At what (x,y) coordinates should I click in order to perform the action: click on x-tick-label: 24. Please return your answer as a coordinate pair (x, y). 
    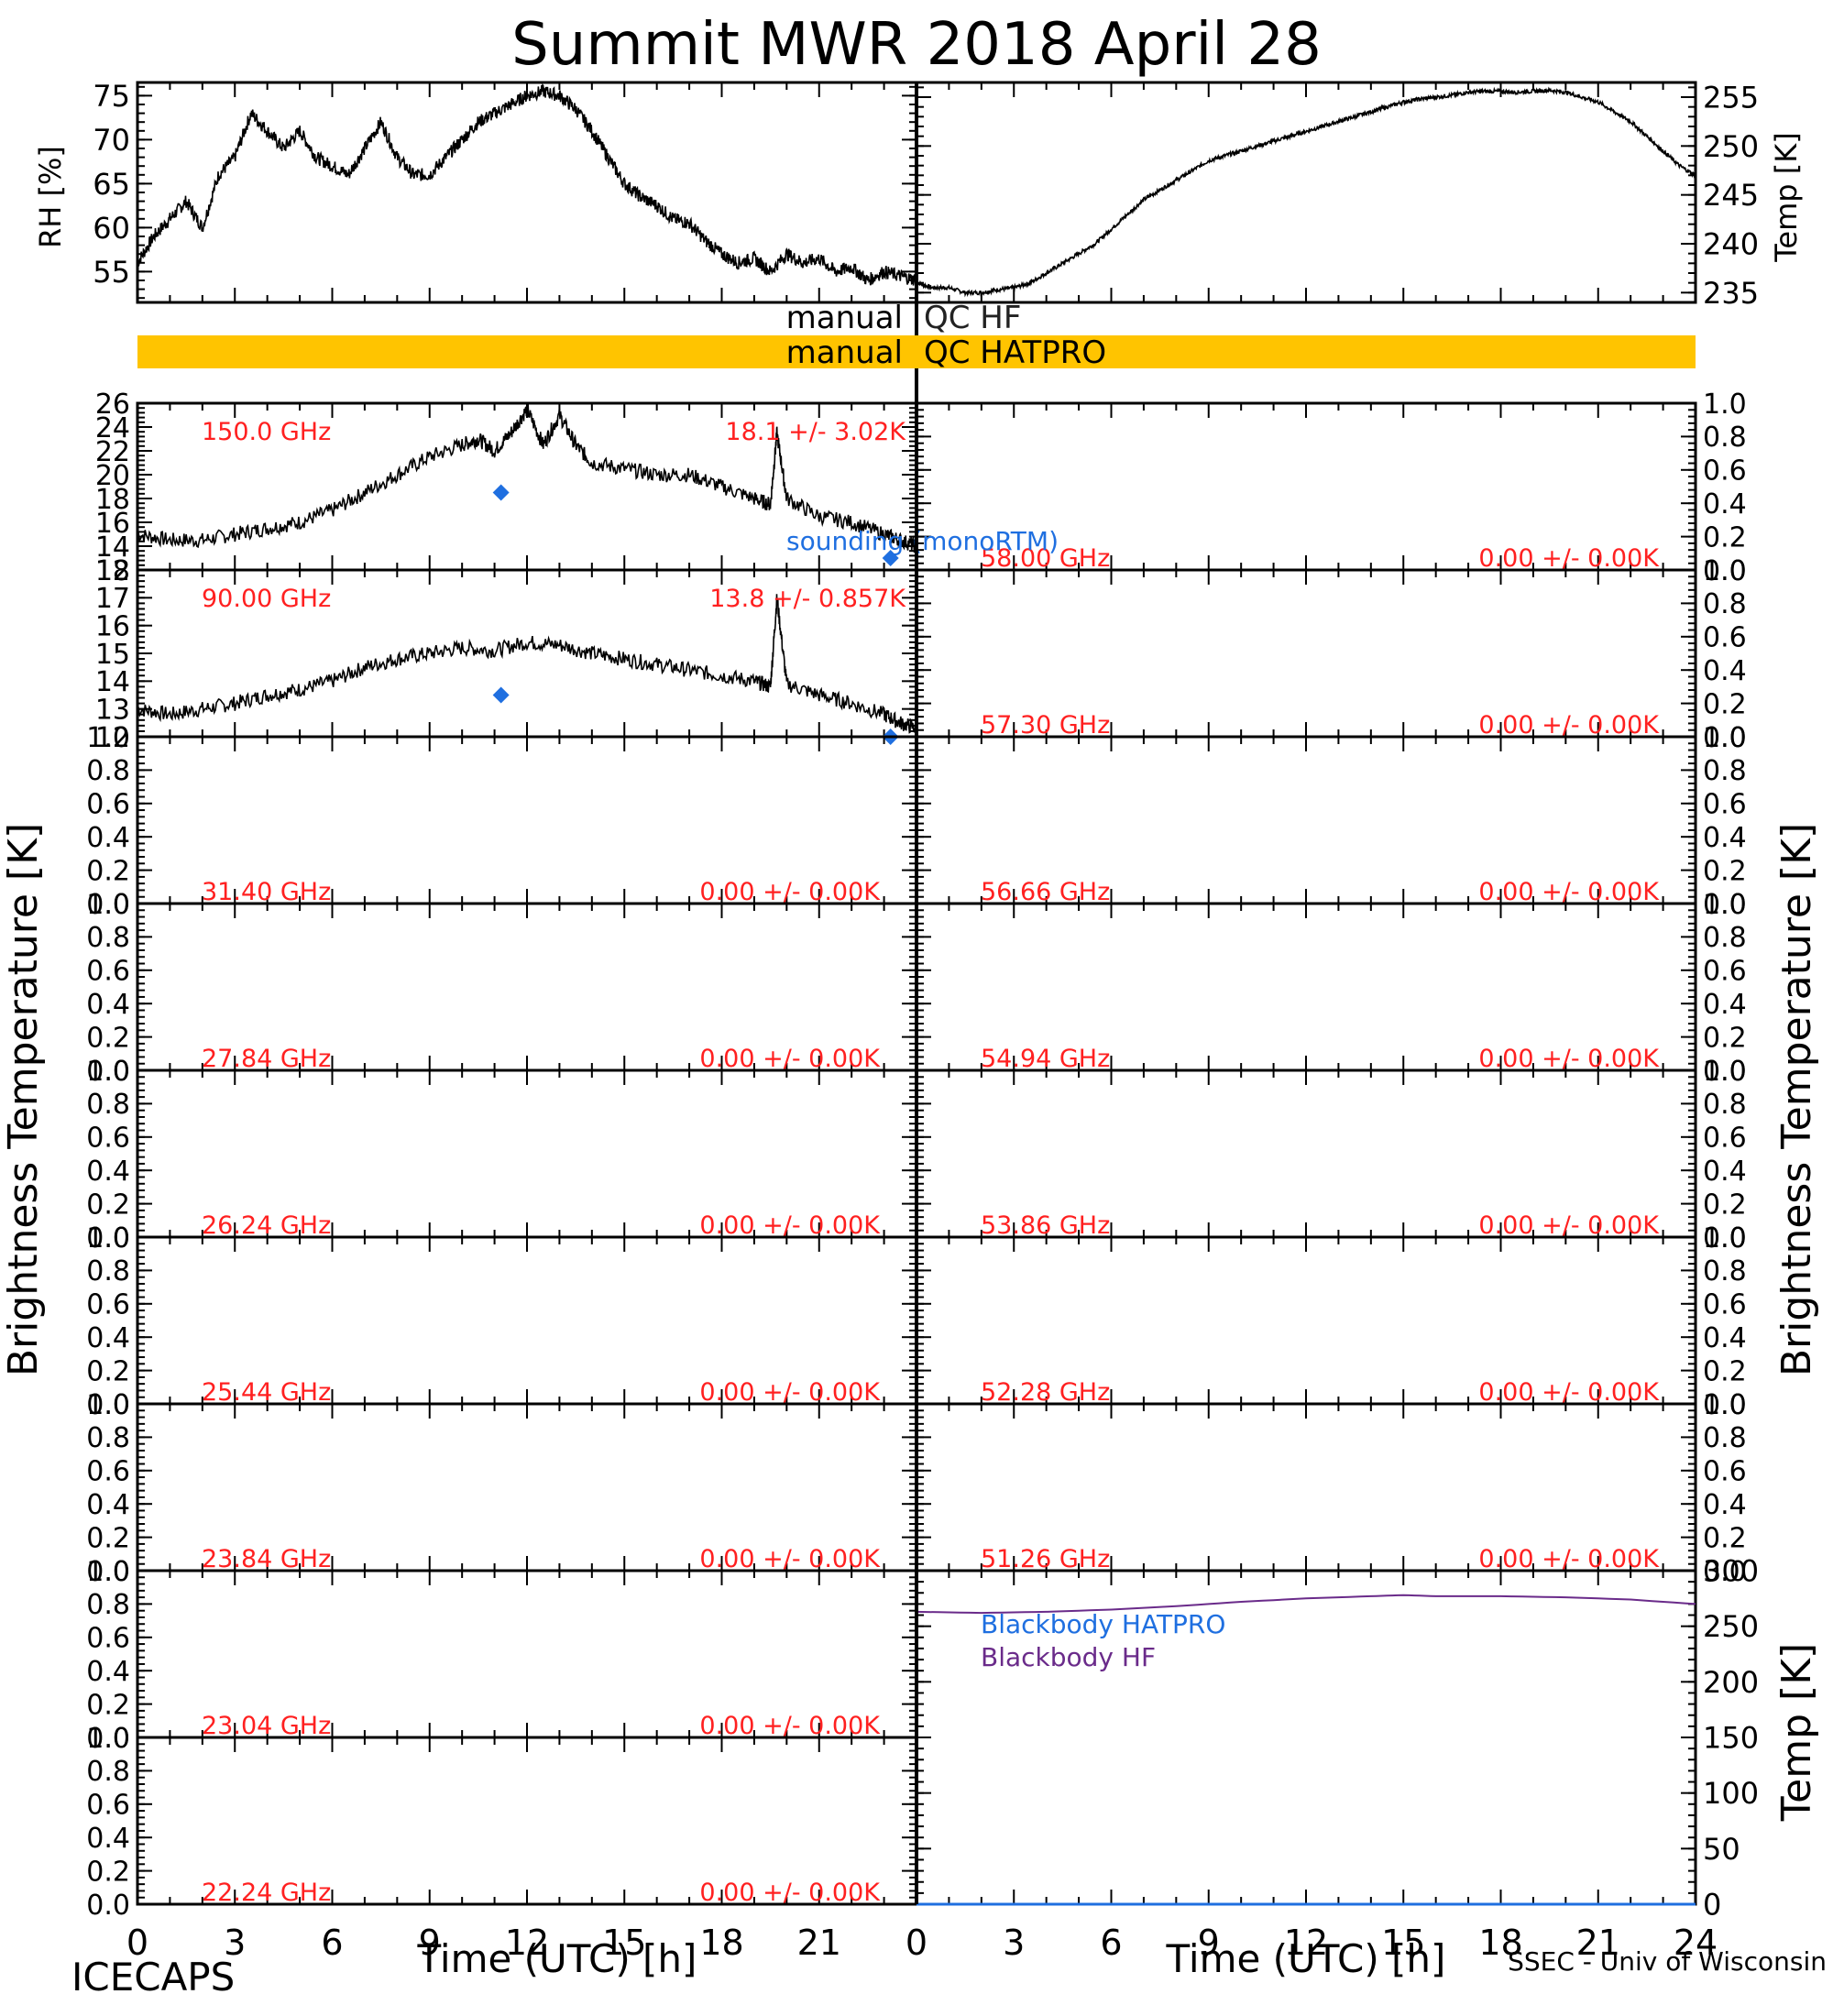
    Looking at the image, I should click on (1696, 1943).